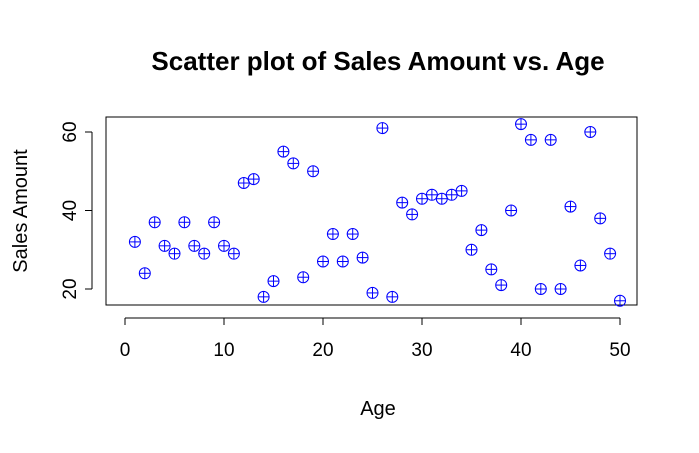  What do you see at coordinates (322, 350) in the screenshot?
I see `x-tick-label: 20` at bounding box center [322, 350].